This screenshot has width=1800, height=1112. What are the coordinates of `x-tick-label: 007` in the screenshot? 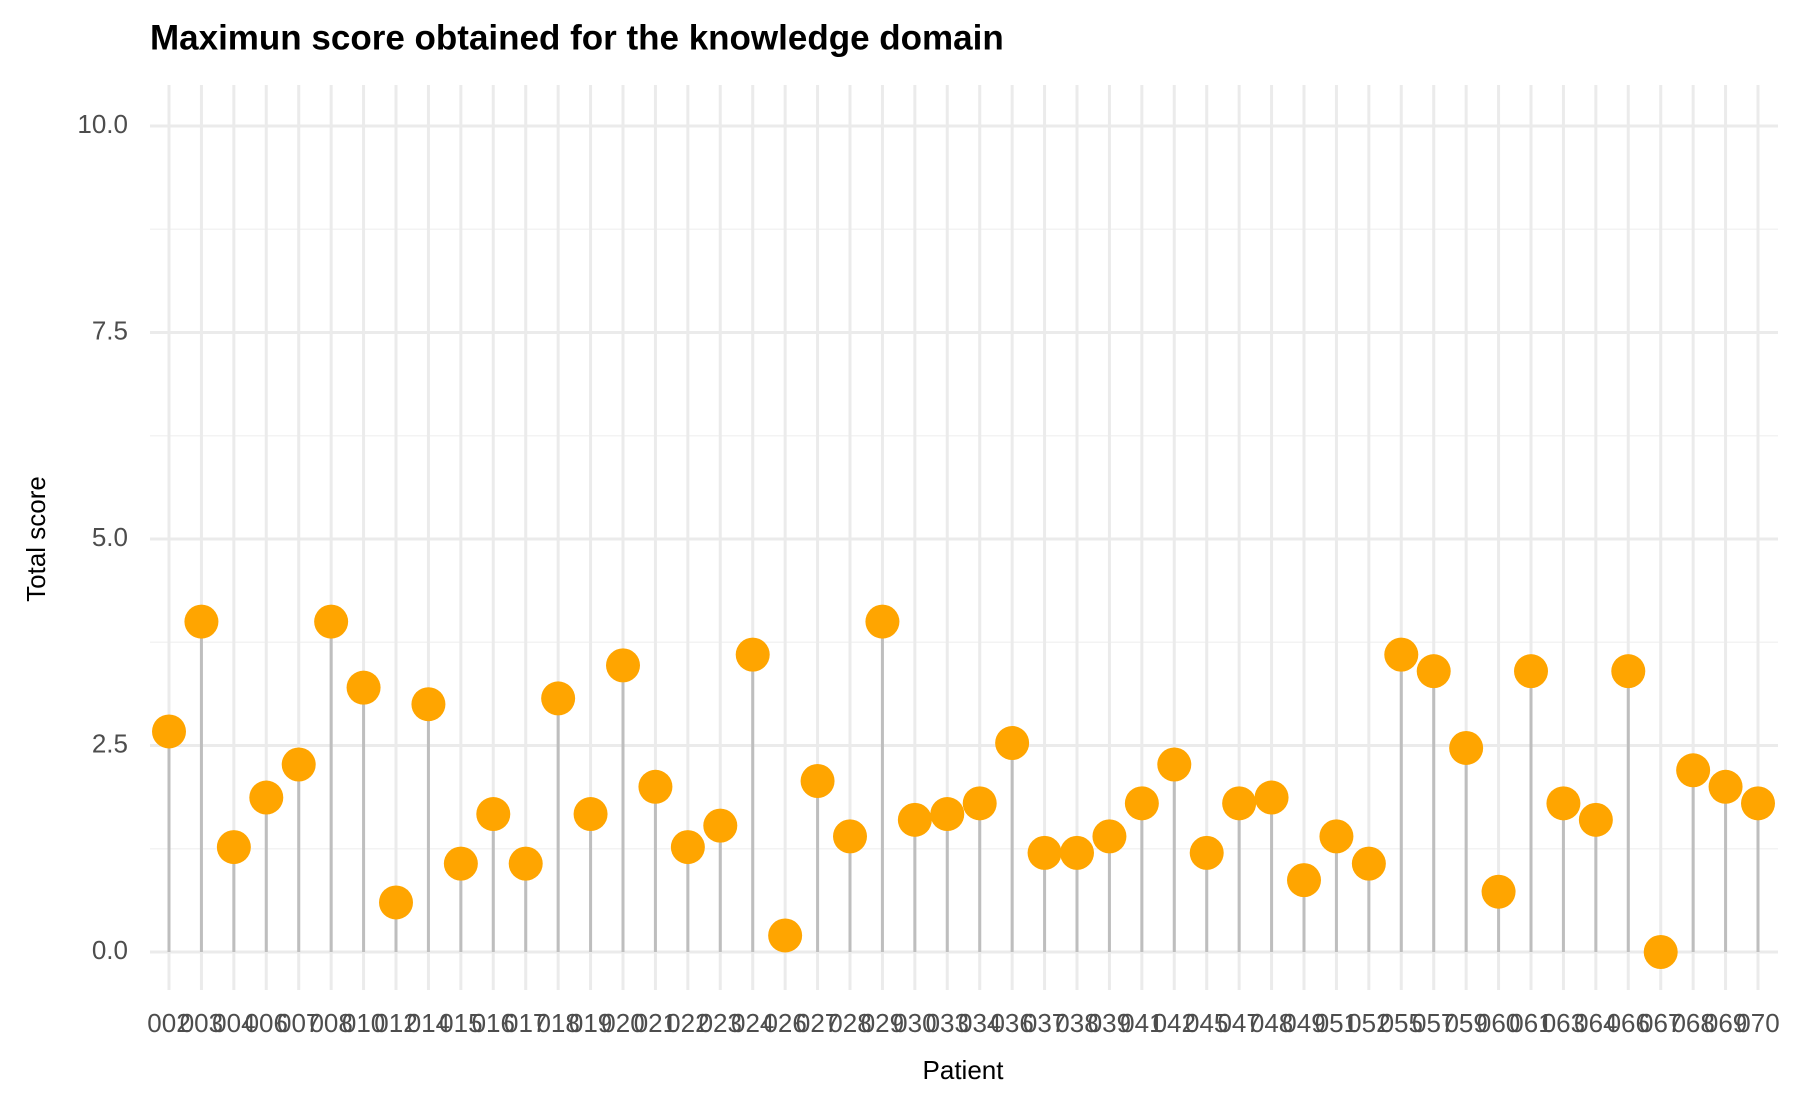 It's located at (298, 1023).